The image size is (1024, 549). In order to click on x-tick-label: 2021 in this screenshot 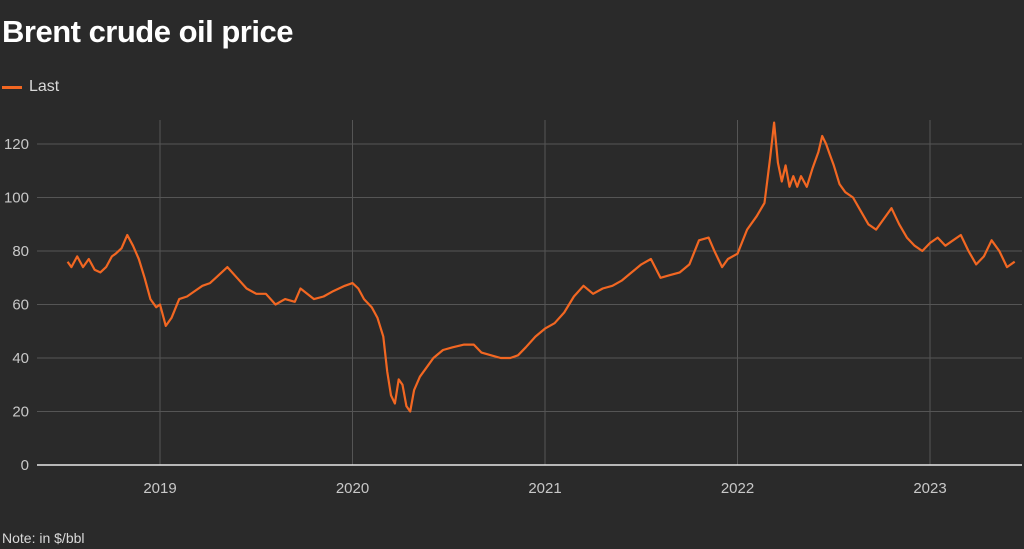, I will do `click(544, 488)`.